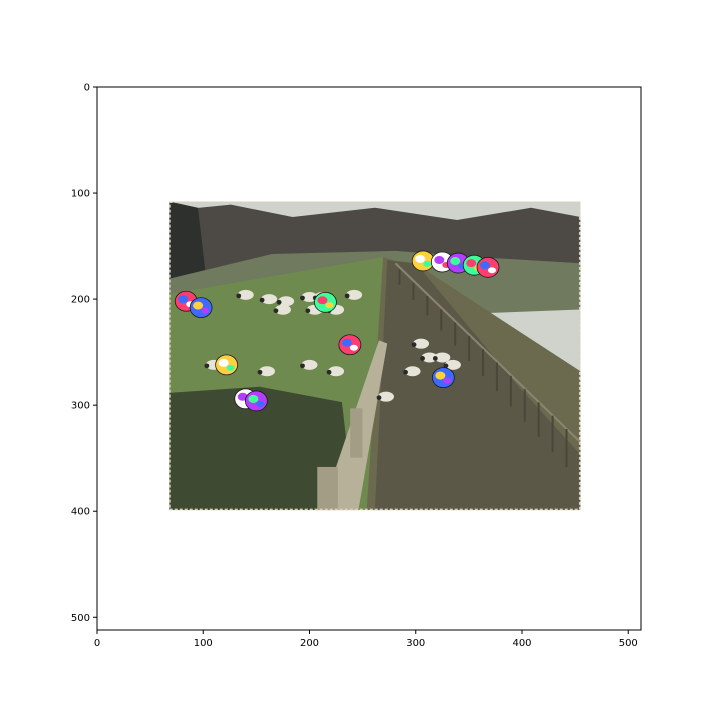  I want to click on y-tick-label: 200, so click(80, 300).